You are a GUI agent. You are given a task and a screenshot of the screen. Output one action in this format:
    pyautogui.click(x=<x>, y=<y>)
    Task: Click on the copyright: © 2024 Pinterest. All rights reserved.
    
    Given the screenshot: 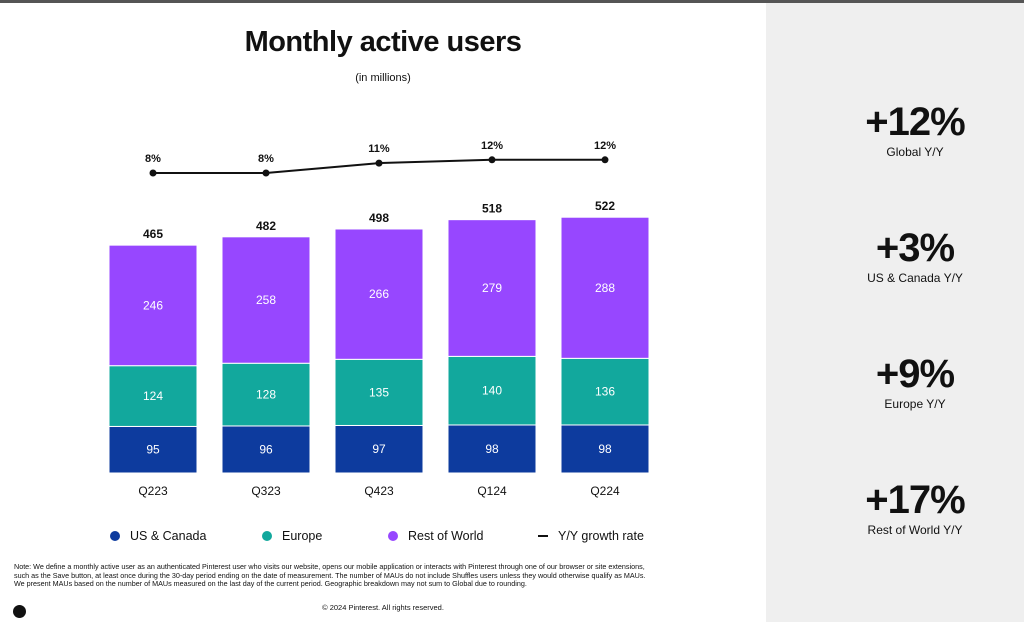 What is the action you would take?
    pyautogui.click(x=383, y=607)
    